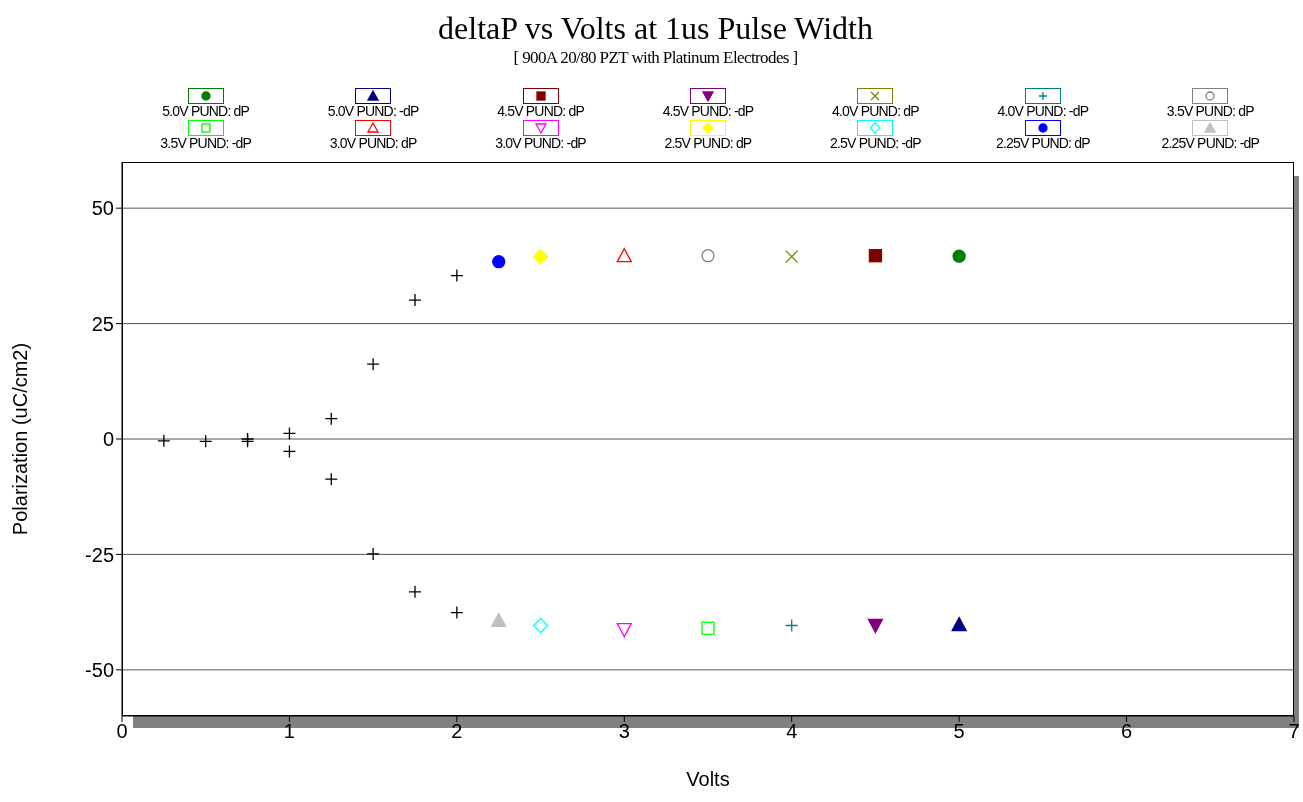  Describe the element at coordinates (875, 143) in the screenshot. I see `legend-label: 2.5V PUND: -dP` at that location.